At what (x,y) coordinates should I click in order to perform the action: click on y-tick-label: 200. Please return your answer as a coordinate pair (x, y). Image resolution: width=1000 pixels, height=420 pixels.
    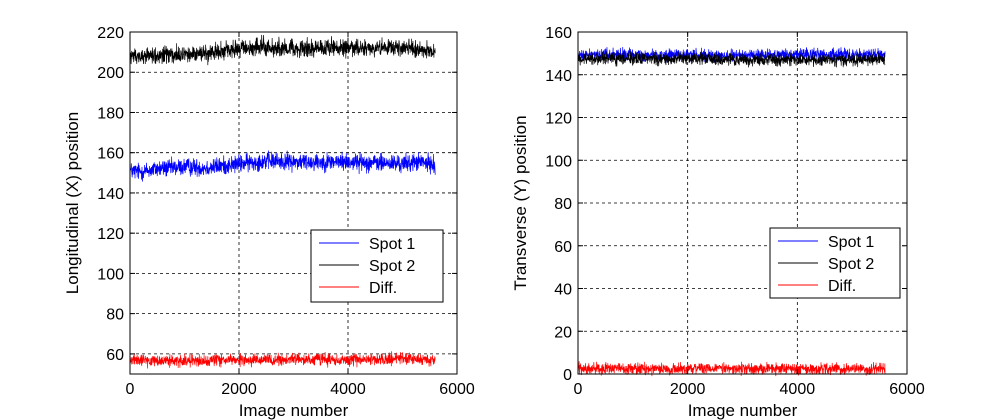
    Looking at the image, I should click on (110, 73).